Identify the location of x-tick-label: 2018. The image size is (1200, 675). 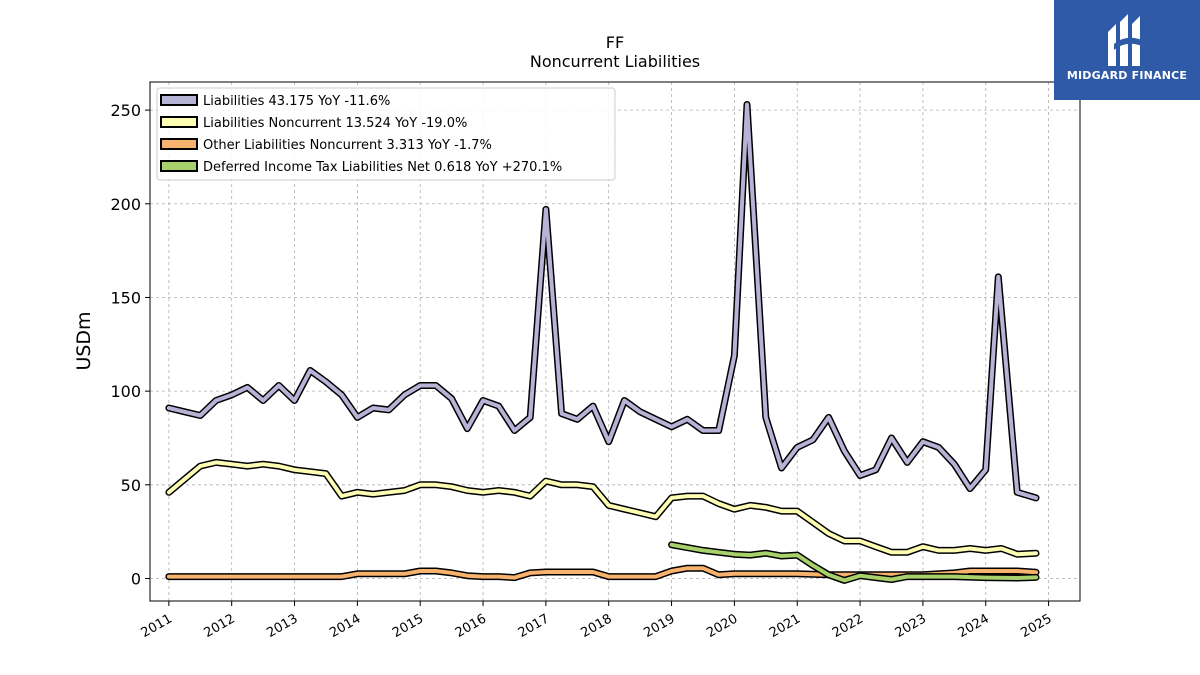
(597, 626).